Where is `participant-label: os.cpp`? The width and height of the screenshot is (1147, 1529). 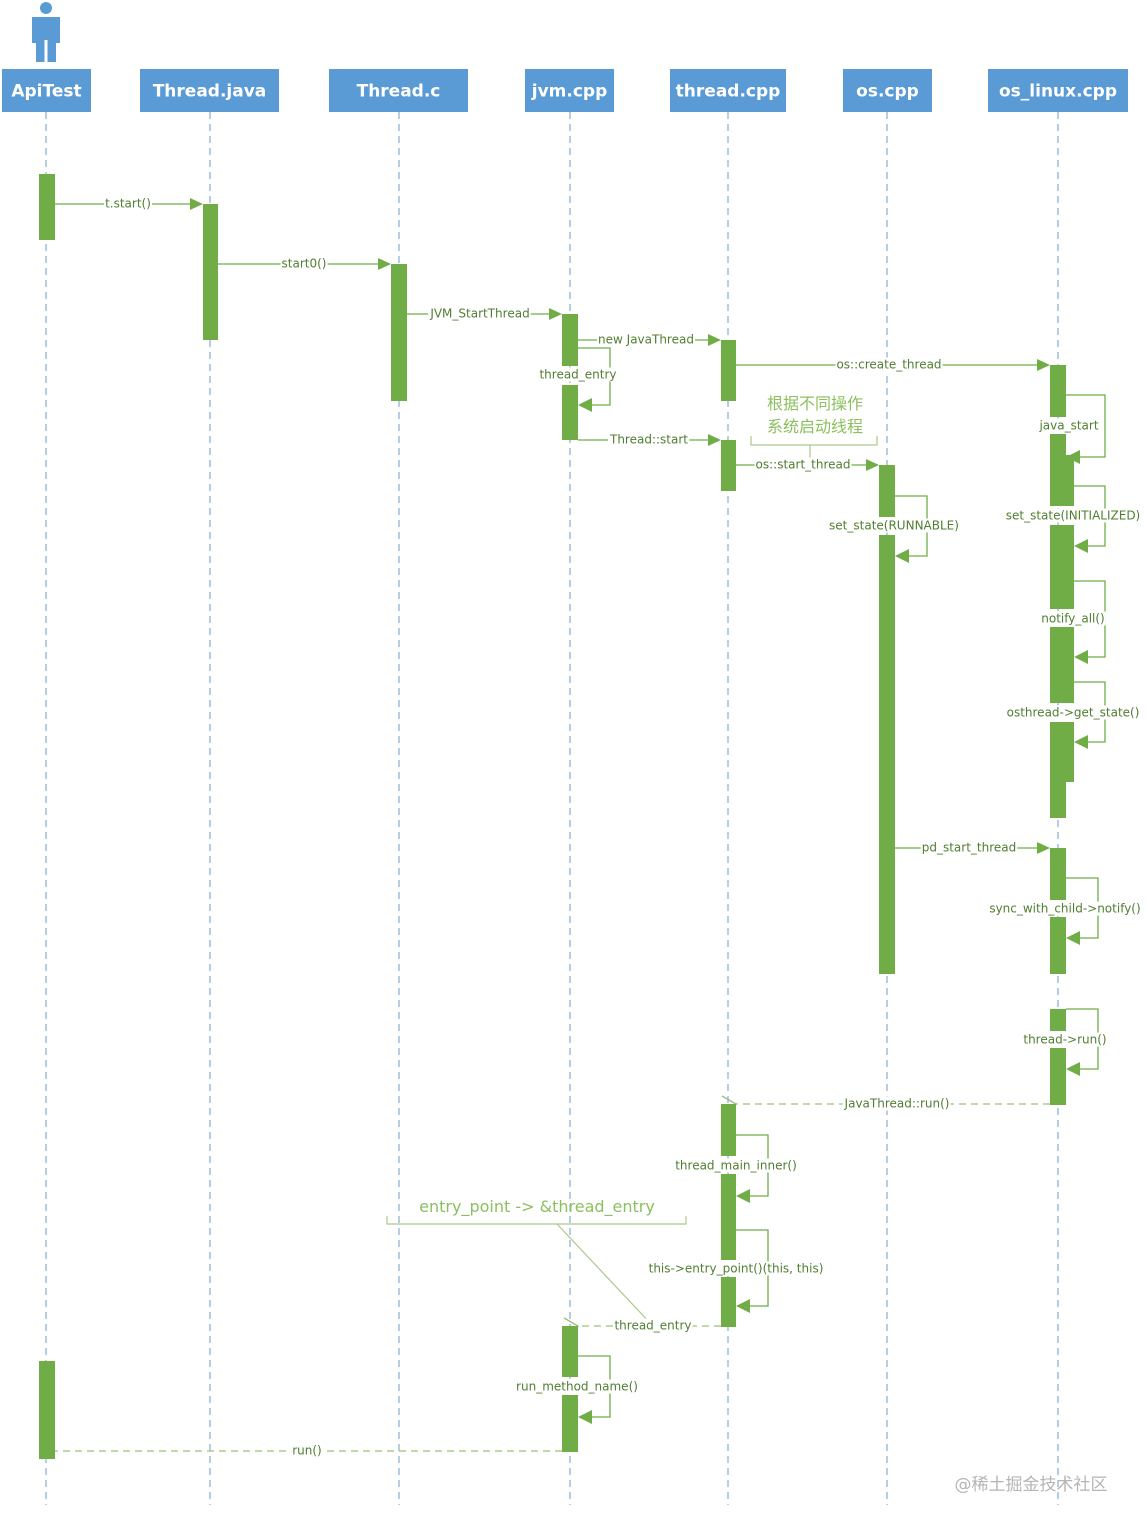 participant-label: os.cpp is located at coordinates (887, 92).